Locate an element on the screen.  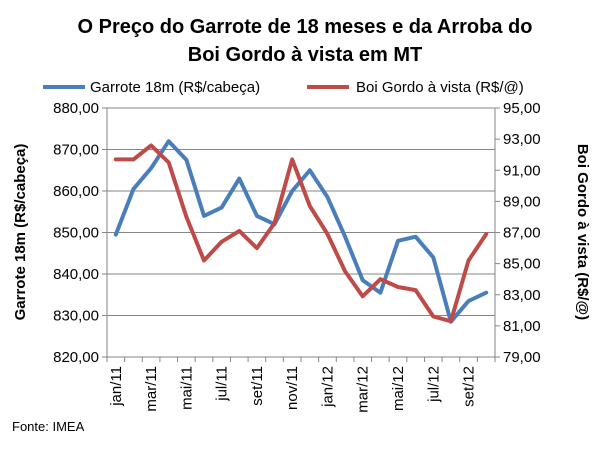
right-tick-label: 89,00 is located at coordinates (522, 201).